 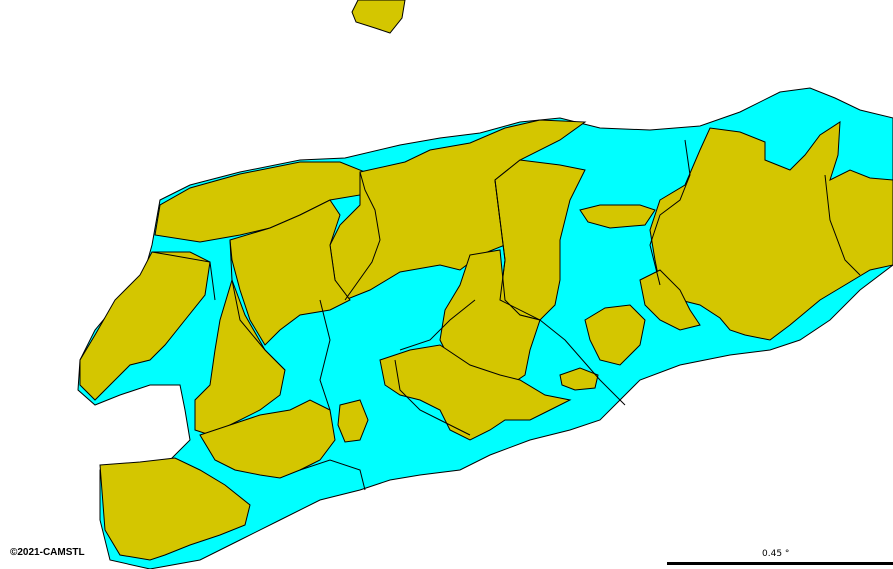 What do you see at coordinates (290, 272) in the screenshot?
I see `region-central` at bounding box center [290, 272].